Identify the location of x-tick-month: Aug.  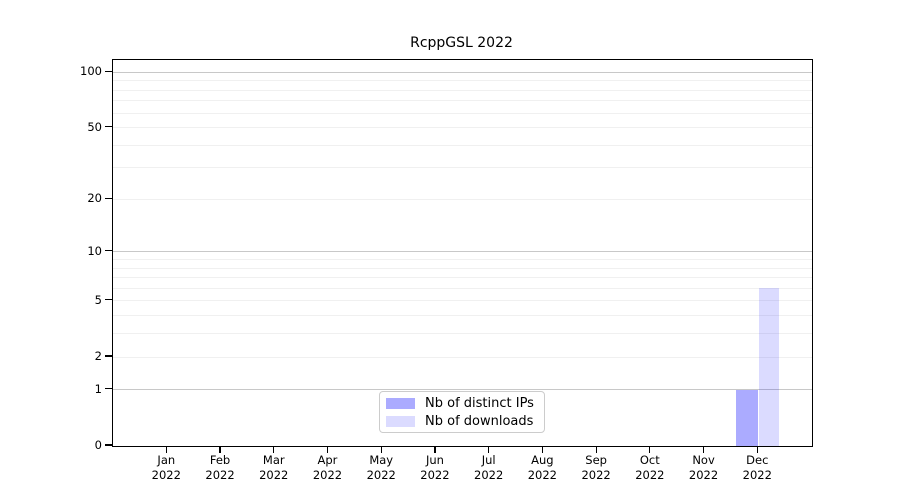
(542, 460).